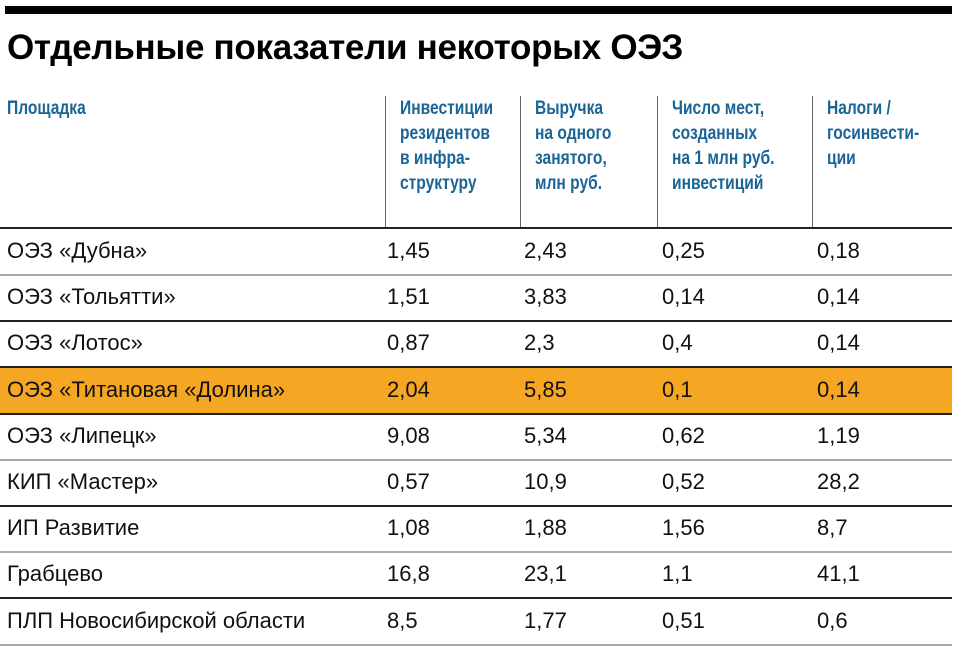 The image size is (957, 652). What do you see at coordinates (539, 343) in the screenshot?
I see `cell-revenue: 2,3` at bounding box center [539, 343].